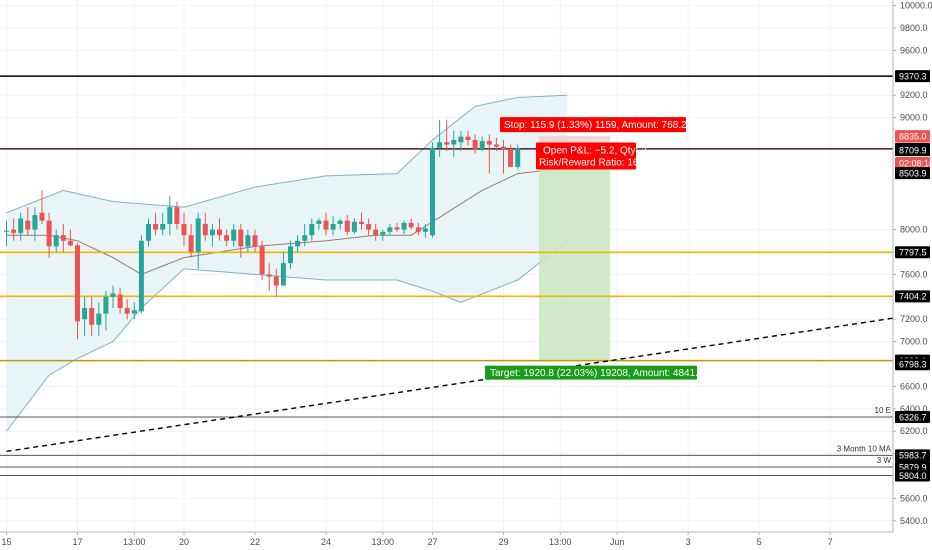  What do you see at coordinates (134, 542) in the screenshot?
I see `time-tick-label: 13:00` at bounding box center [134, 542].